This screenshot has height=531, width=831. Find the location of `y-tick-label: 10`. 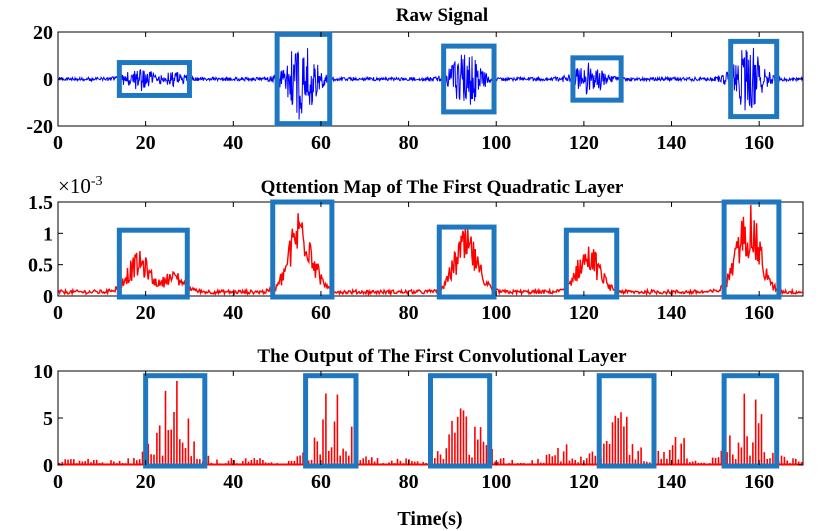

y-tick-label: 10 is located at coordinates (43, 372).